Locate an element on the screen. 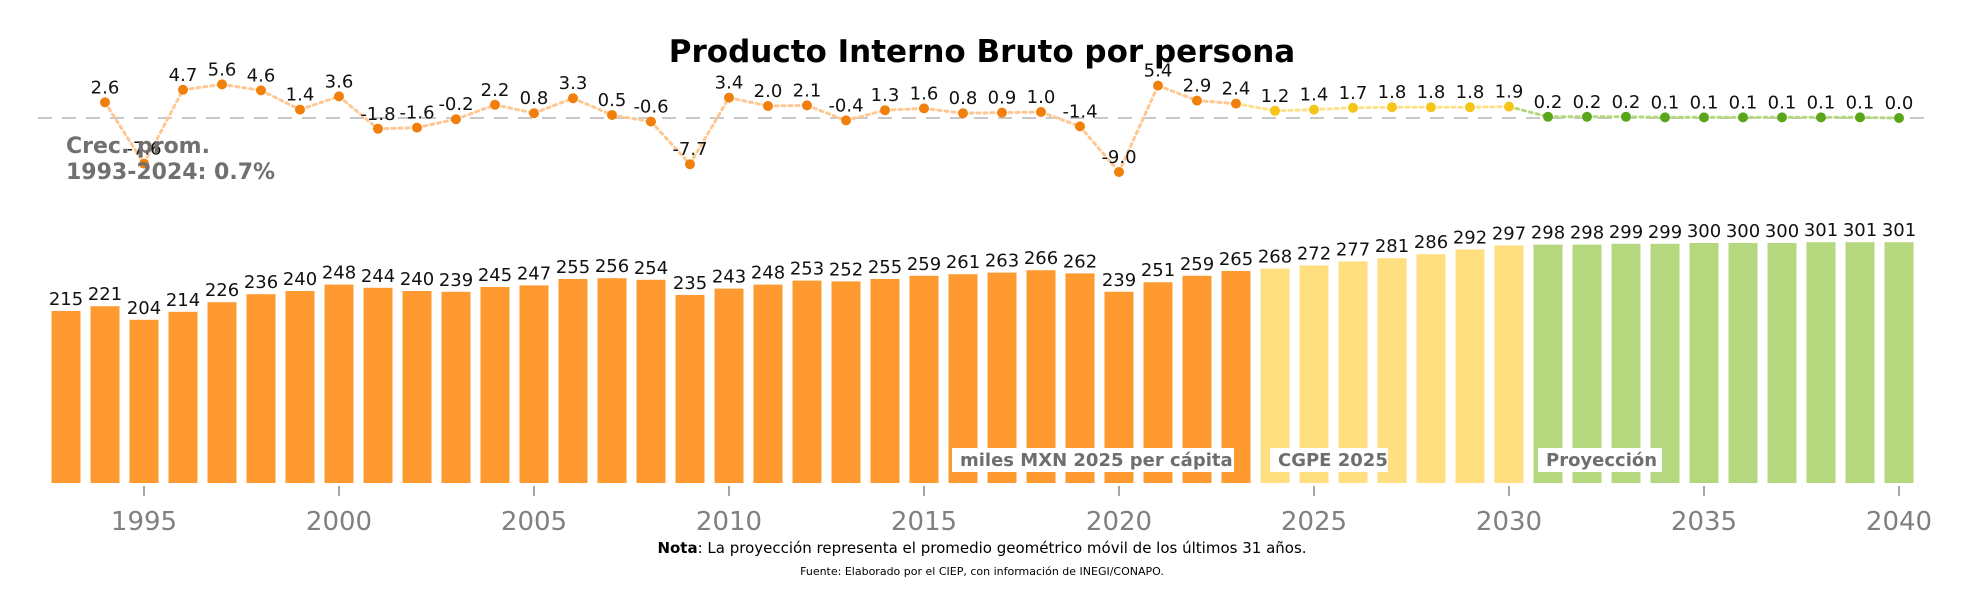 This screenshot has width=1964, height=614. growth-point-2032 is located at coordinates (1587, 116).